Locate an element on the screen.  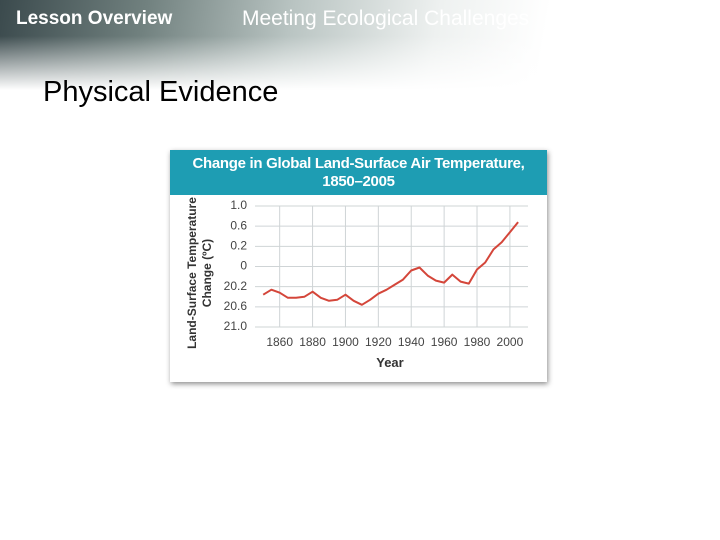
y-tick-label: 20.2 is located at coordinates (236, 286).